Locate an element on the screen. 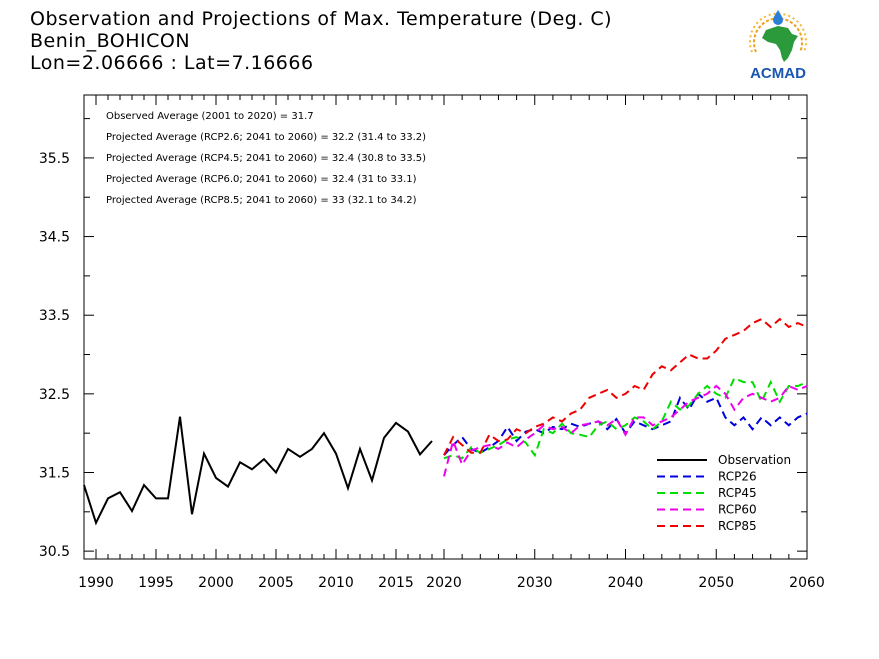 This screenshot has height=659, width=879. legend-label: RCP26 is located at coordinates (737, 477).